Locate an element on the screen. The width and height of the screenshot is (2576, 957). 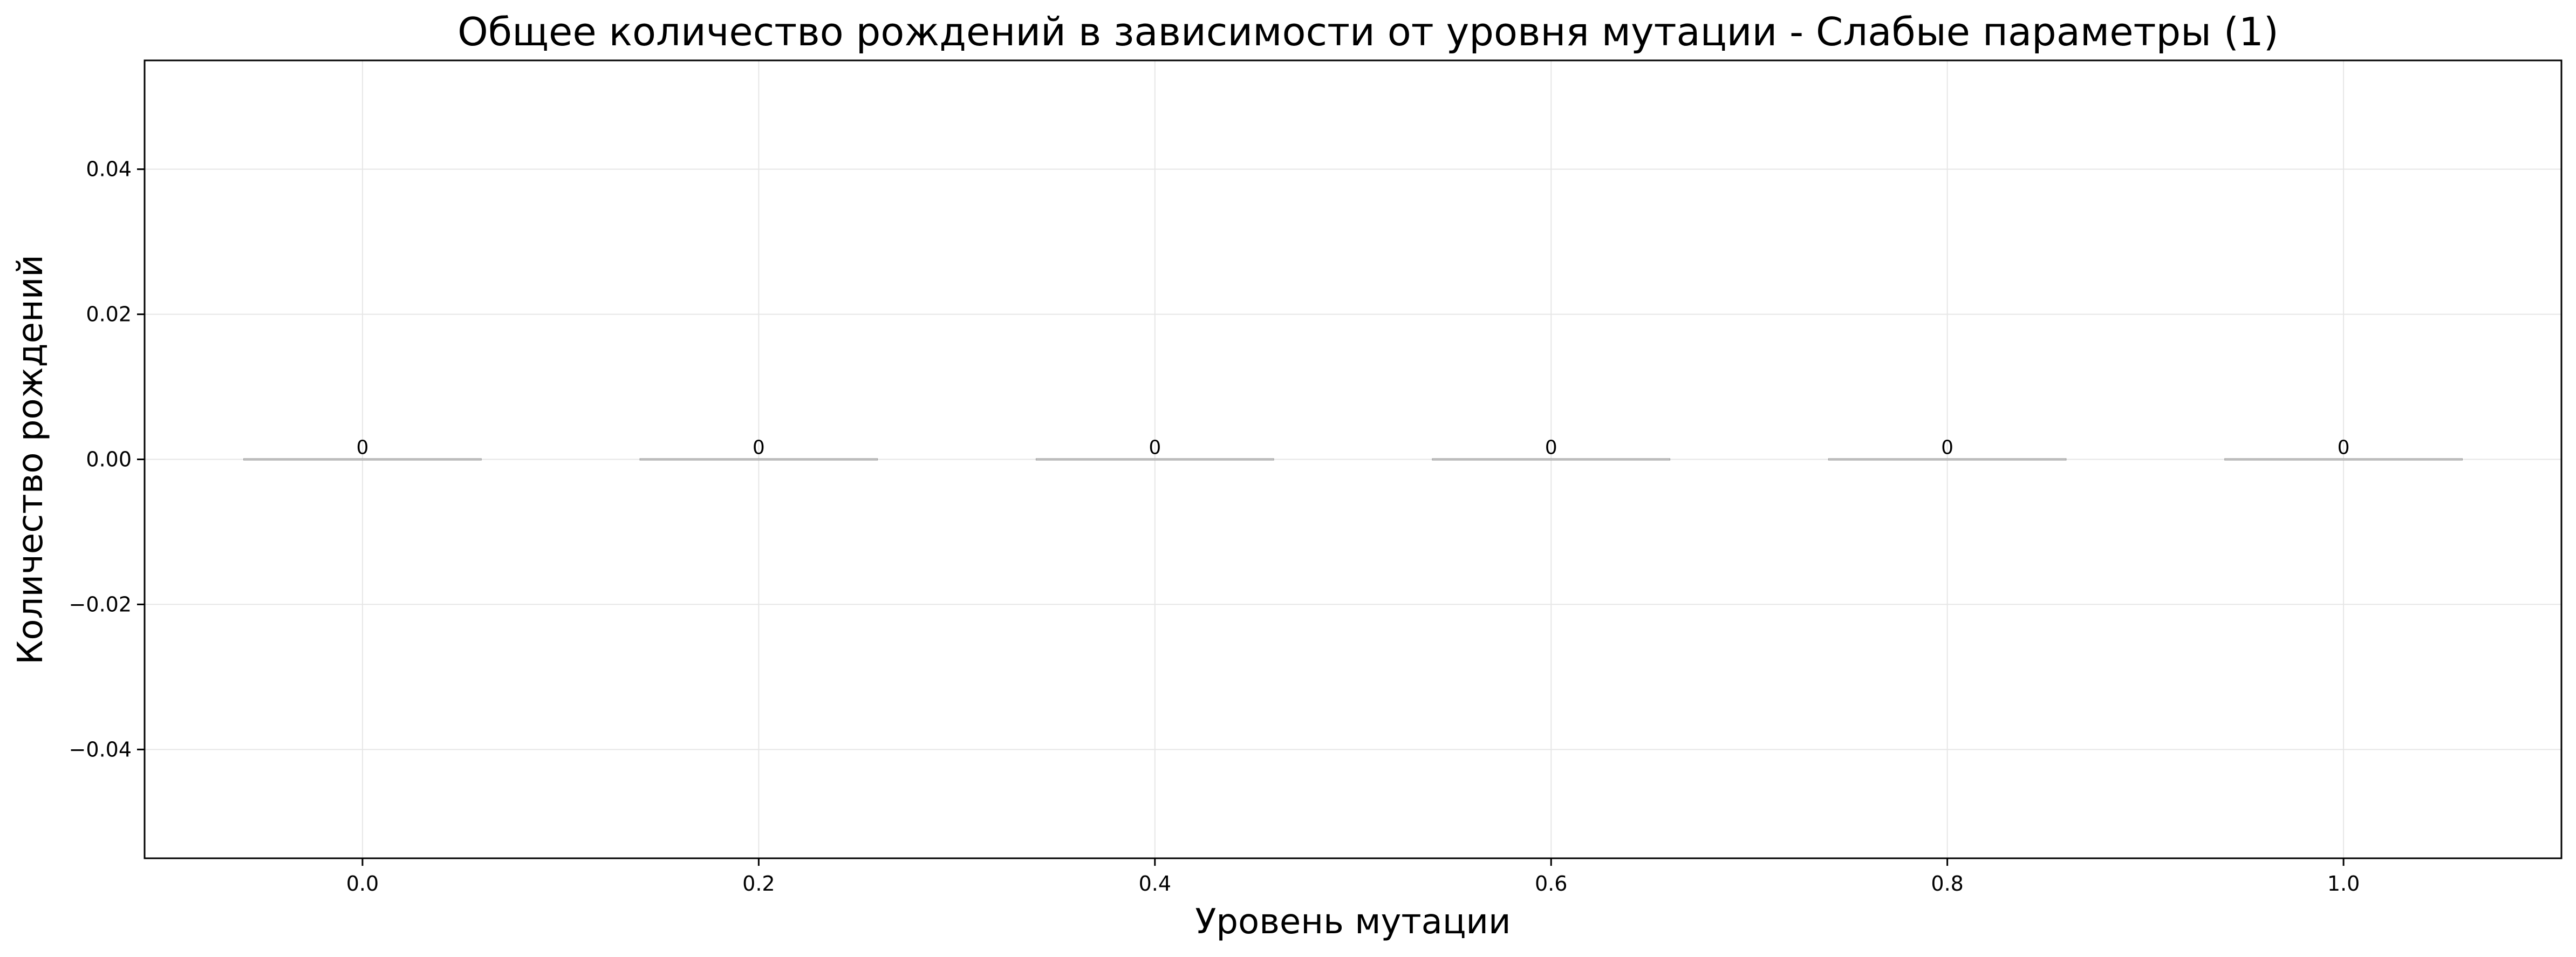
y-tick-label: −0.02 is located at coordinates (100, 604).